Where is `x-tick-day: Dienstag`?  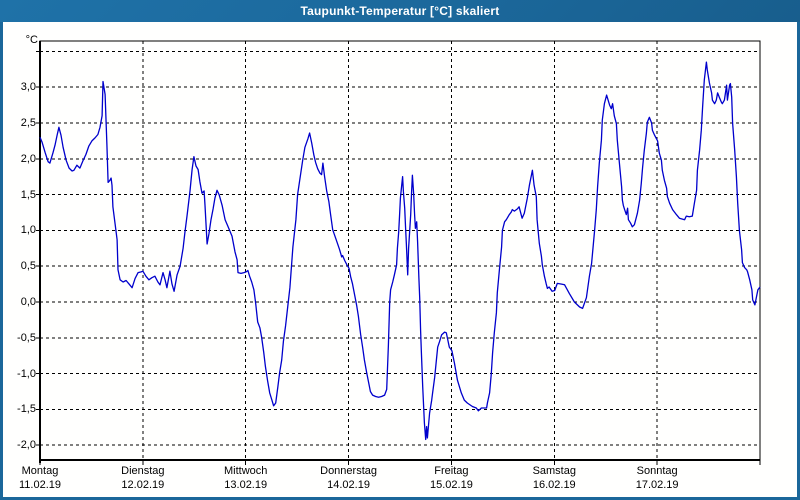 x-tick-day: Dienstag is located at coordinates (143, 471).